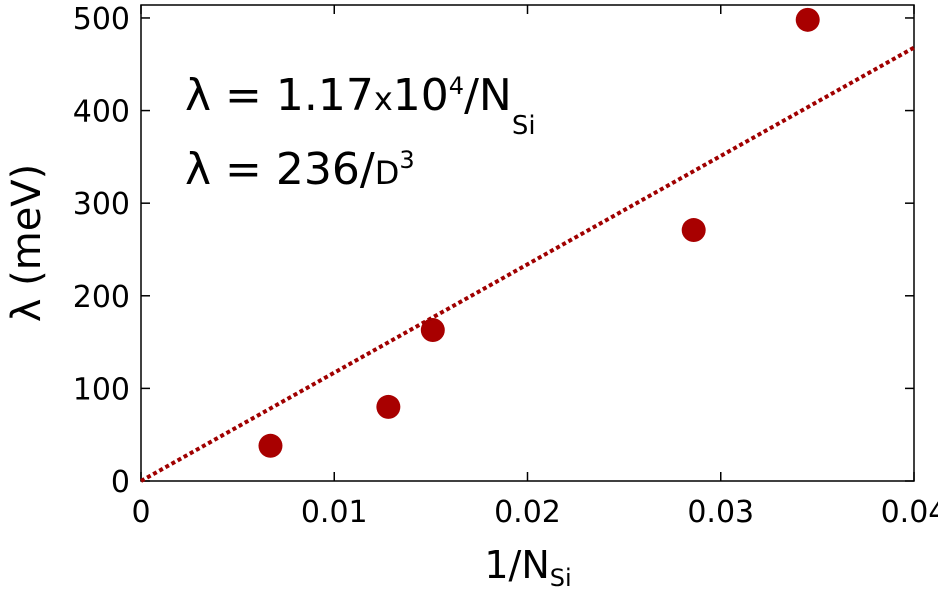 The width and height of the screenshot is (938, 599). What do you see at coordinates (101, 389) in the screenshot?
I see `y-tick-label: 100` at bounding box center [101, 389].